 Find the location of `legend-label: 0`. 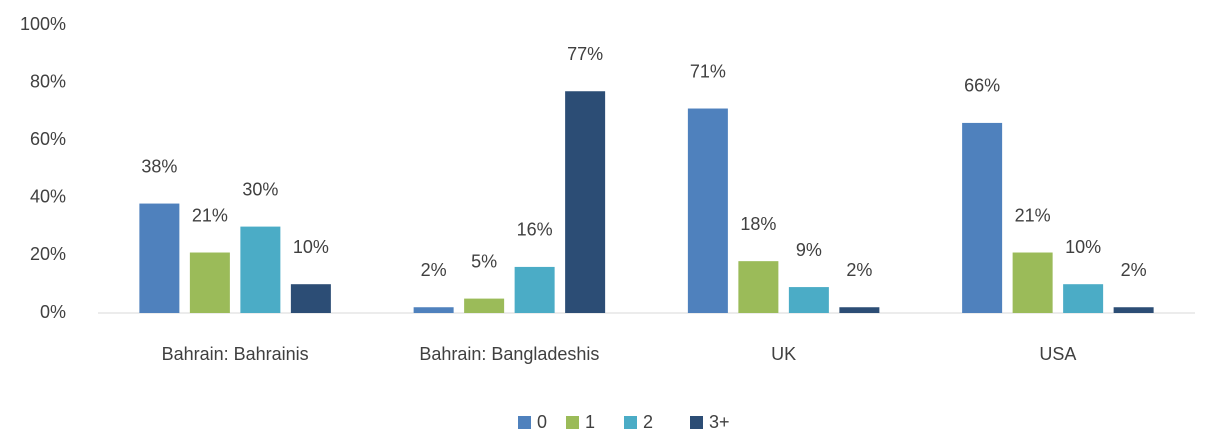

legend-label: 0 is located at coordinates (542, 422).